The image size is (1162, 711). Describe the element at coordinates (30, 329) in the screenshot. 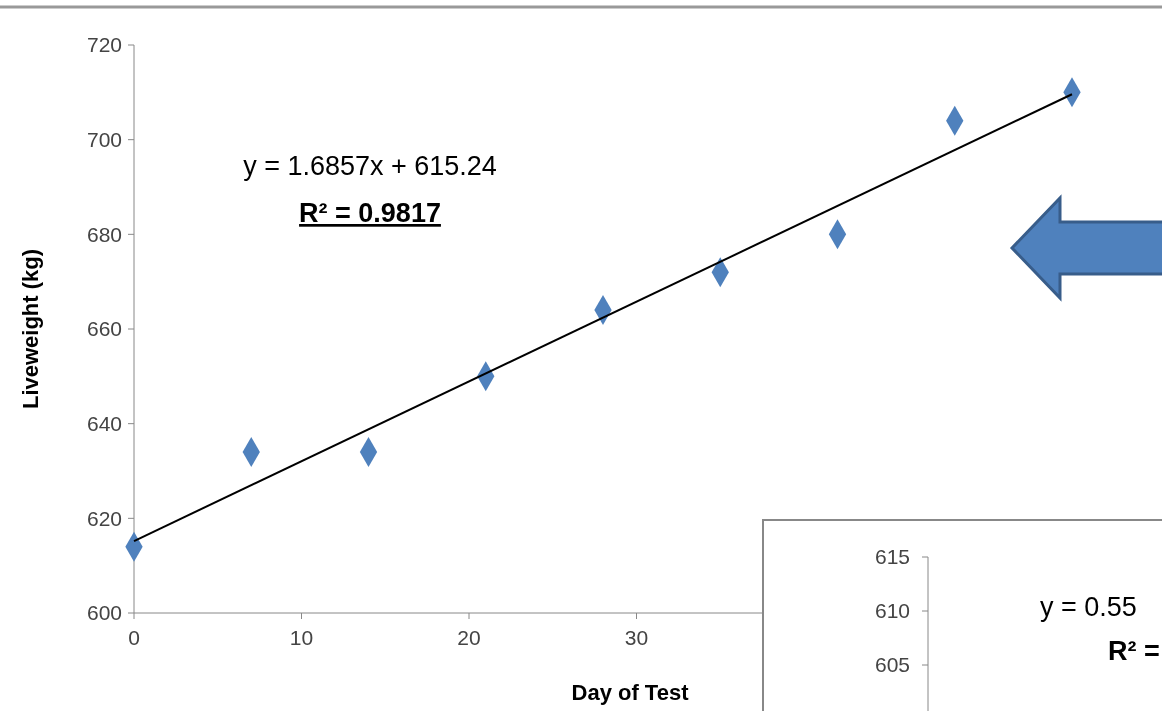

I see `y-axis-title: Liveweight (kg)` at that location.